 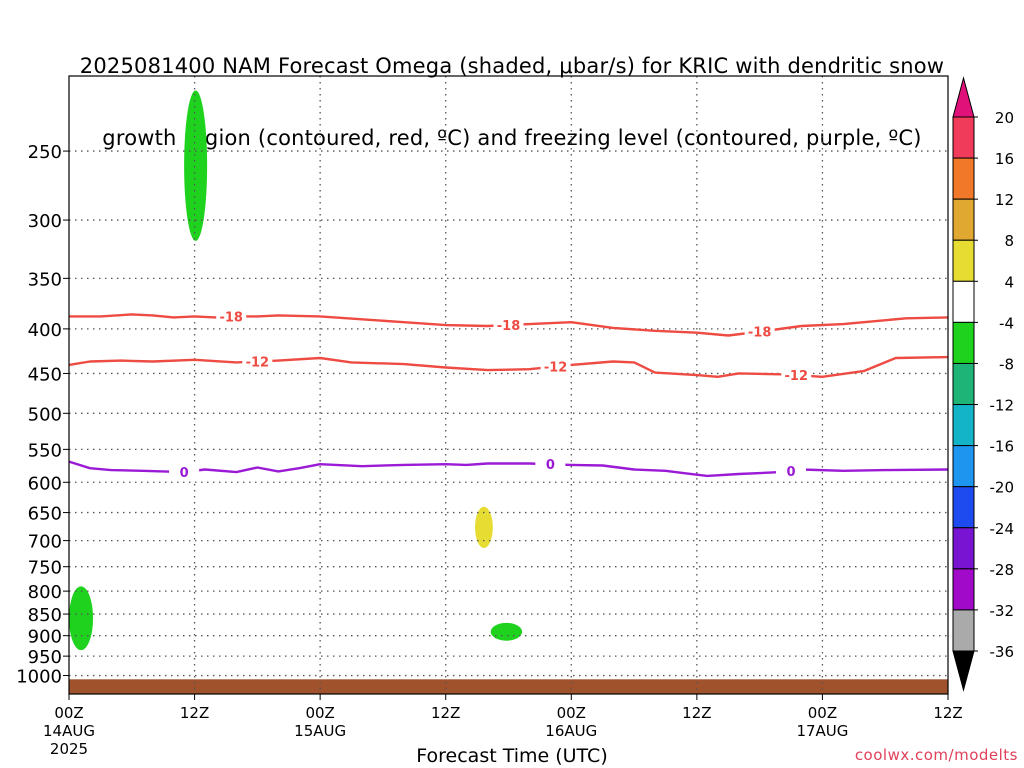 What do you see at coordinates (1002, 406) in the screenshot?
I see `colorbar-label: -12` at bounding box center [1002, 406].